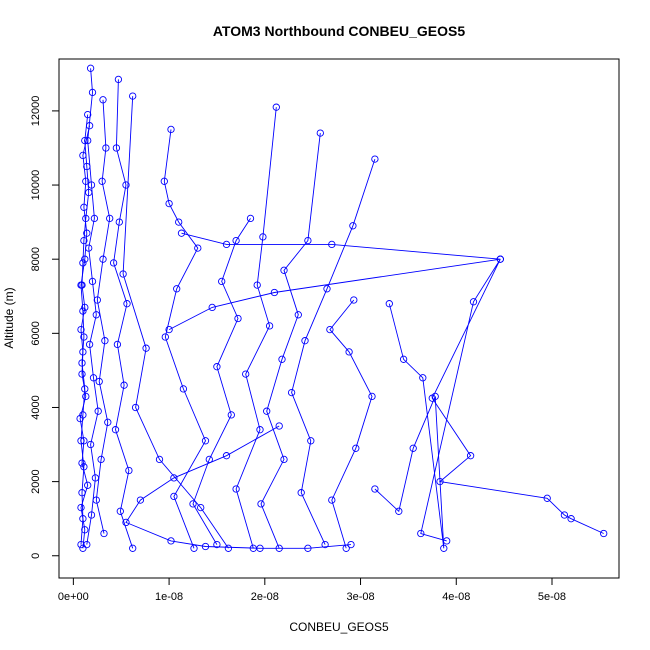 This screenshot has width=650, height=650. I want to click on y-axis: 0 2000 4000 6000 8000 10000 12000, so click(44, 327).